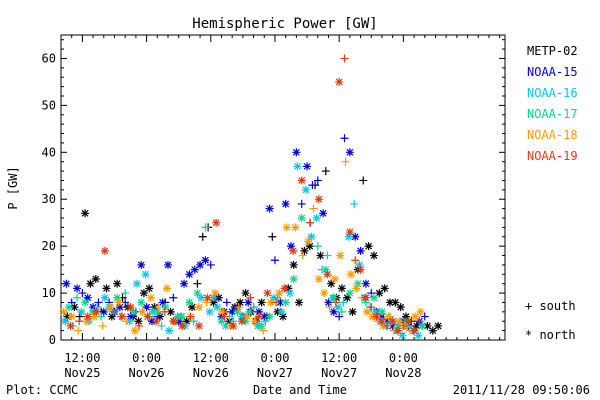  I want to click on x-tick-label-date: Nov26, so click(211, 373).